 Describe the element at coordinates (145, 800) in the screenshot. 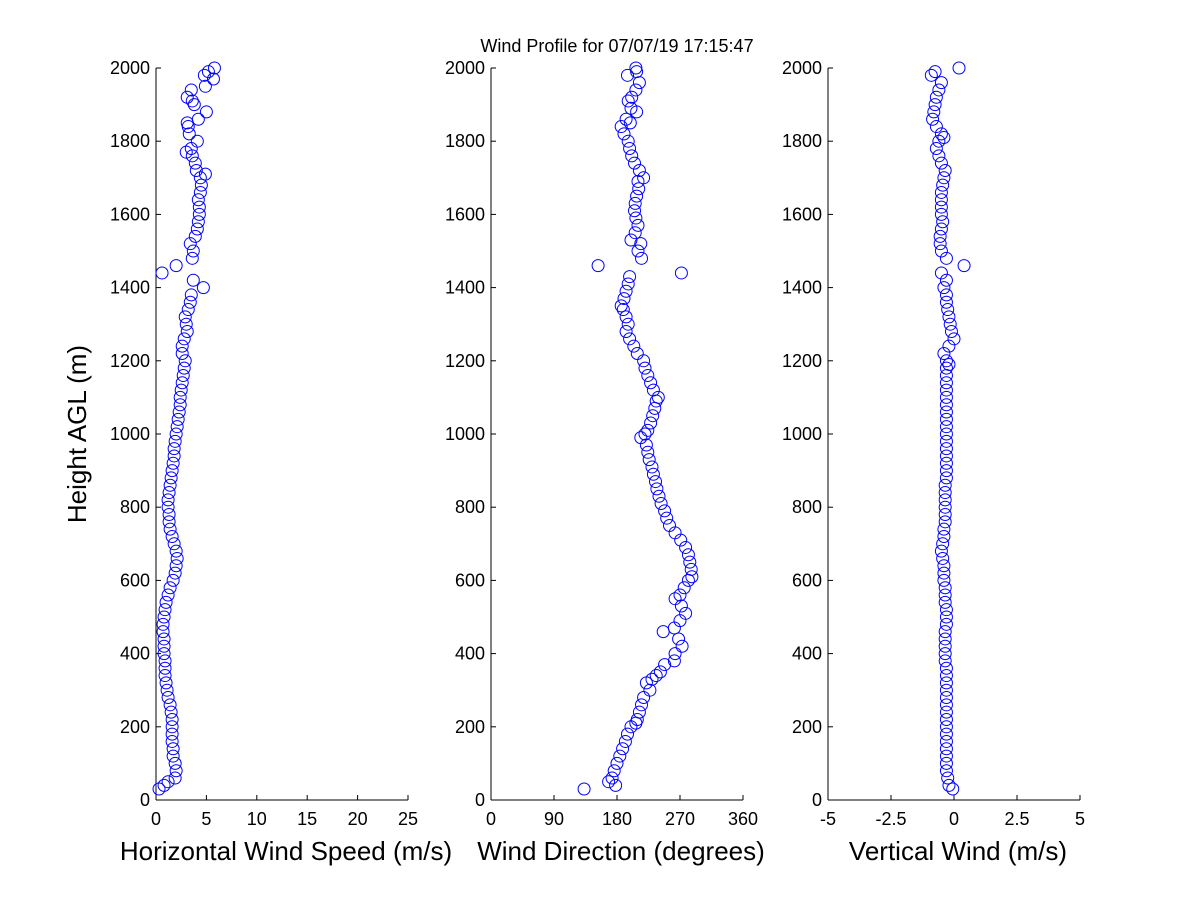

I see `speed-y-tick-label: 0` at that location.